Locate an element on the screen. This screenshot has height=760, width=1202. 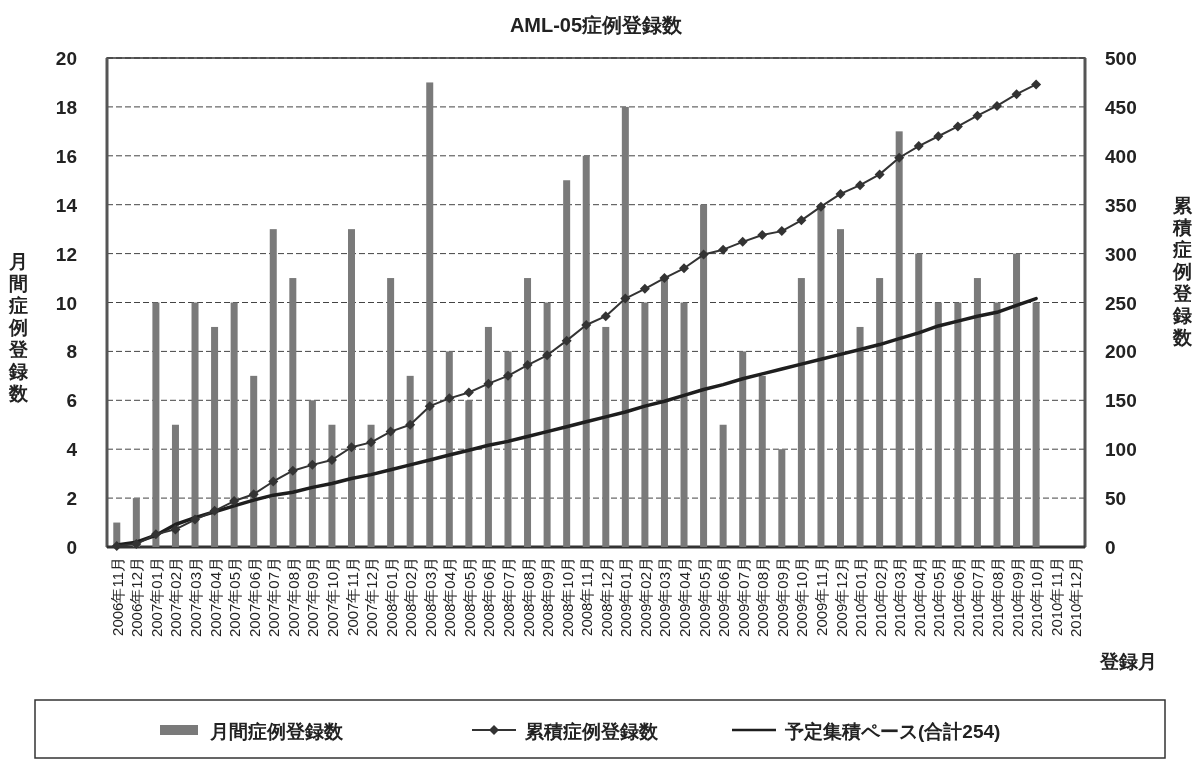
legend-label: 累積症例登録数 is located at coordinates (591, 731).